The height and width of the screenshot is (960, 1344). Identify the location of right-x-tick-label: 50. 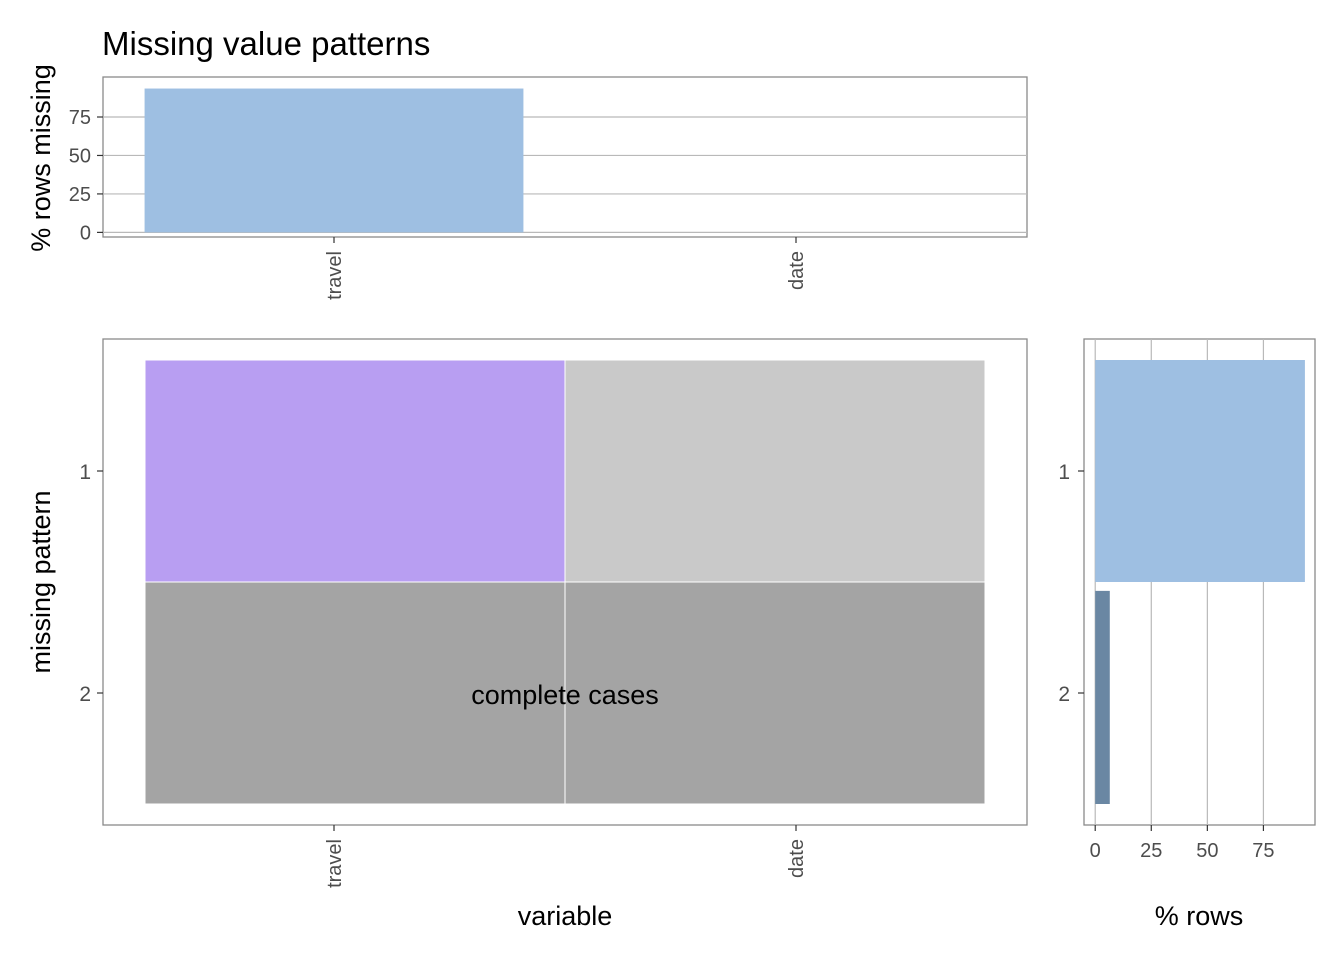
(1207, 851).